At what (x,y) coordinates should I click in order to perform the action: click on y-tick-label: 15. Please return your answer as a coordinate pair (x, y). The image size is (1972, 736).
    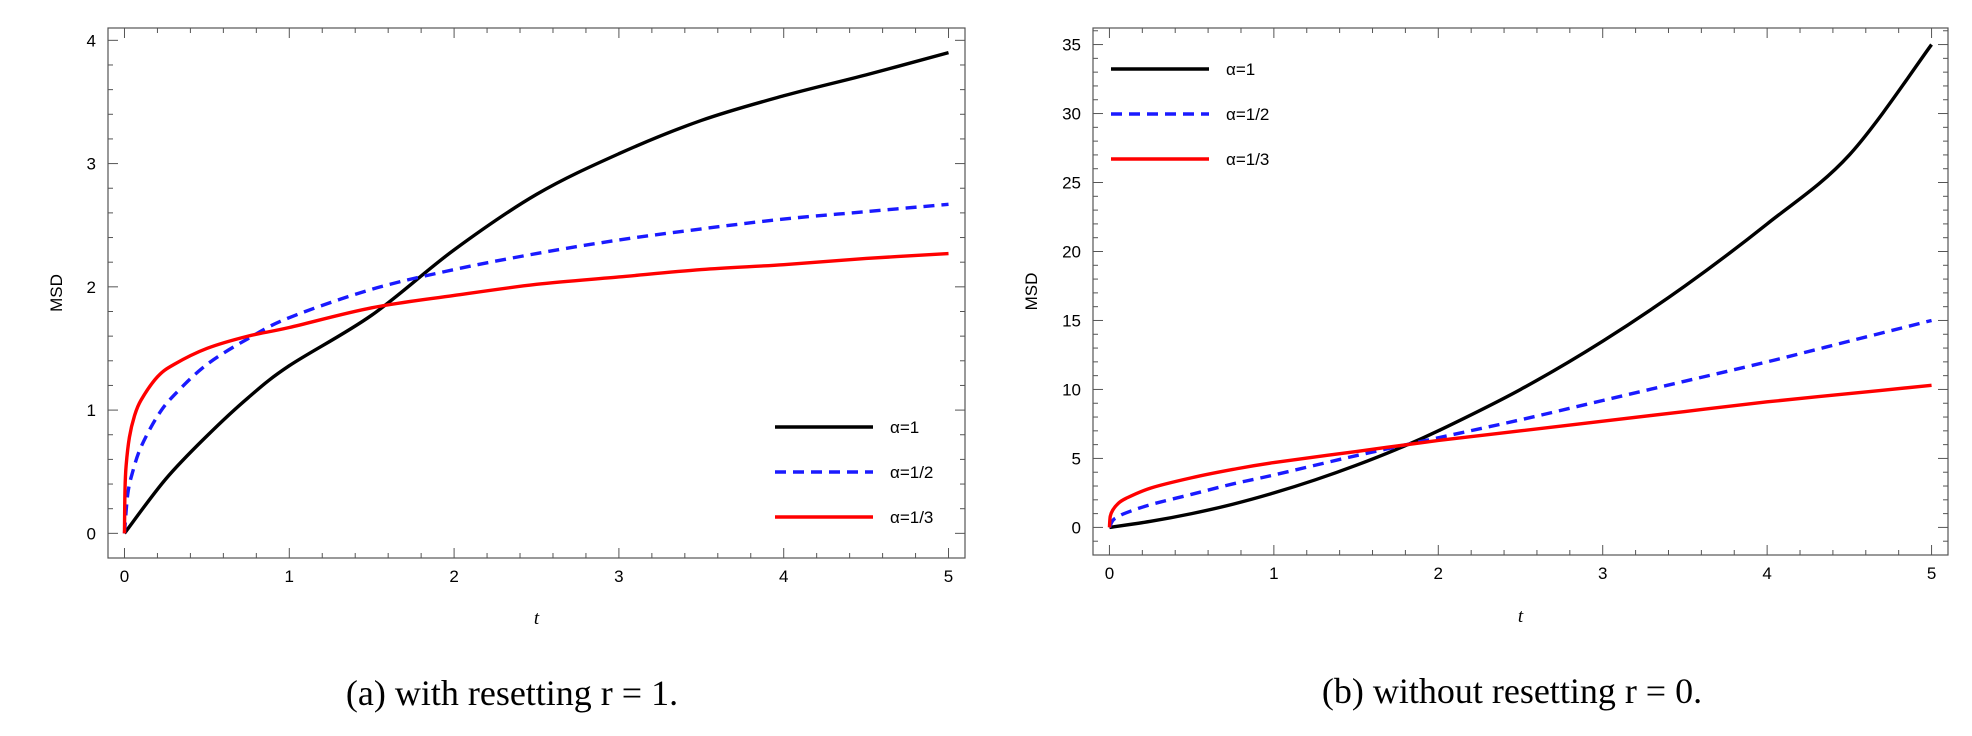
    Looking at the image, I should click on (1071, 320).